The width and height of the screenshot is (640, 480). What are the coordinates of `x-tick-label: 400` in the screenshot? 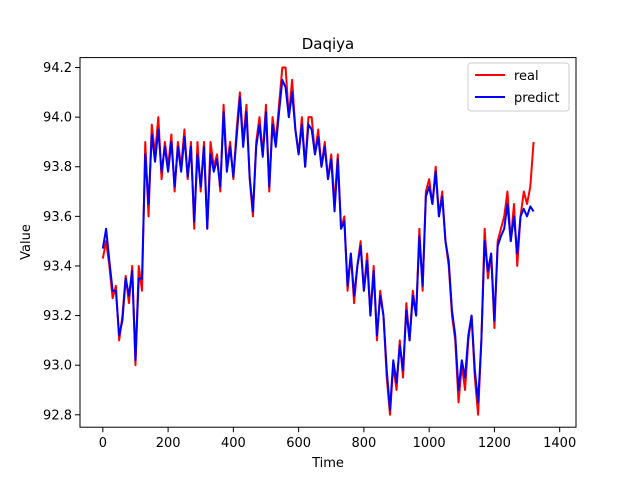 It's located at (233, 443).